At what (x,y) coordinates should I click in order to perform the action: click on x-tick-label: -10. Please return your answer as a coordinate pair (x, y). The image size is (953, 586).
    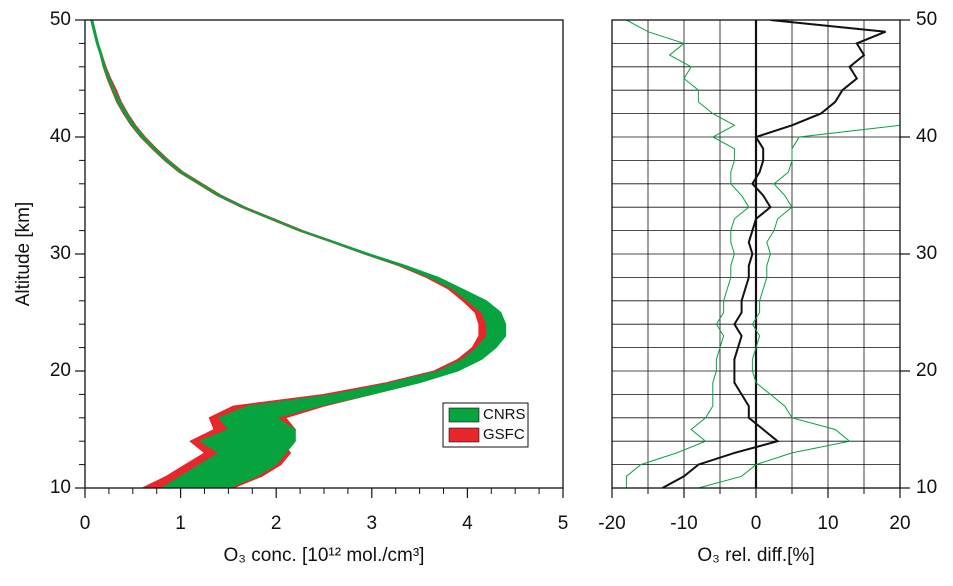
    Looking at the image, I should click on (683, 523).